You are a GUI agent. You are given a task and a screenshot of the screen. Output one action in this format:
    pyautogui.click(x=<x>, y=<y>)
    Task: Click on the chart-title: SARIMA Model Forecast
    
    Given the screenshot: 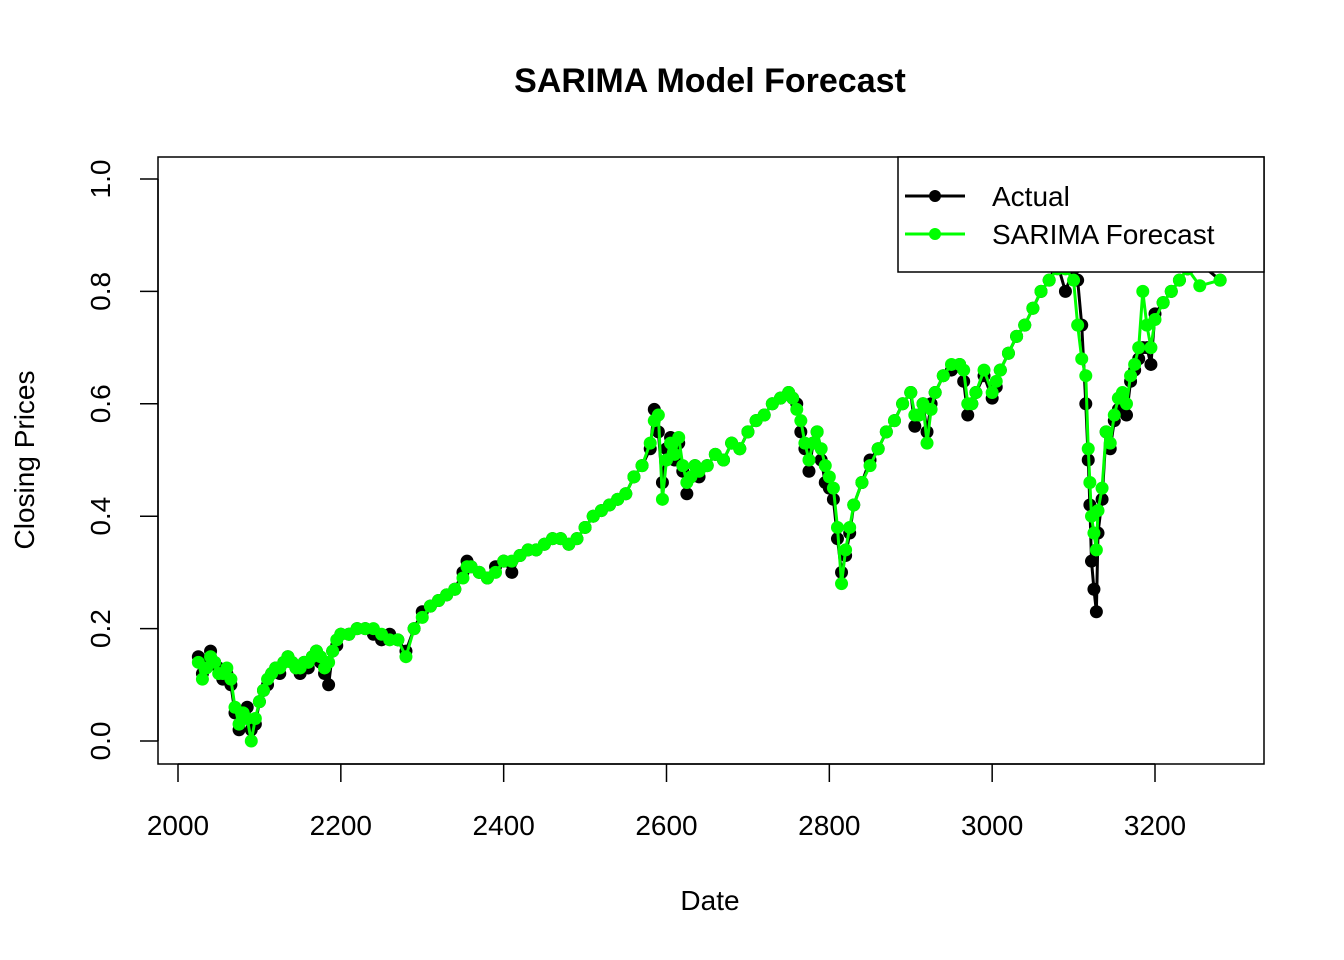 What is the action you would take?
    pyautogui.click(x=710, y=81)
    